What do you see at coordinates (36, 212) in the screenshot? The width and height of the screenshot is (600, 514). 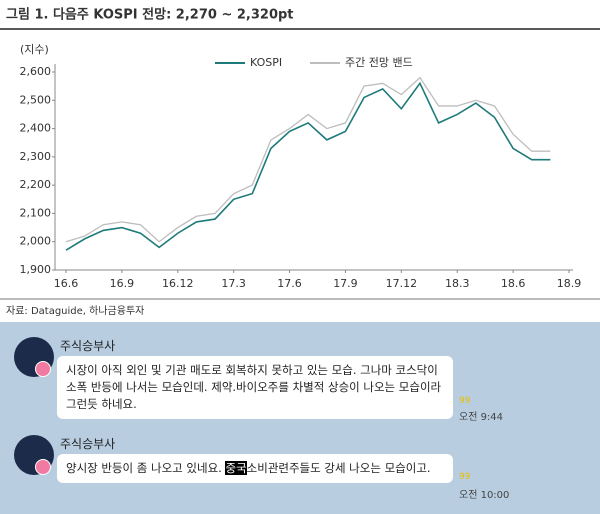 I see `y-tick-label: 2,100` at bounding box center [36, 212].